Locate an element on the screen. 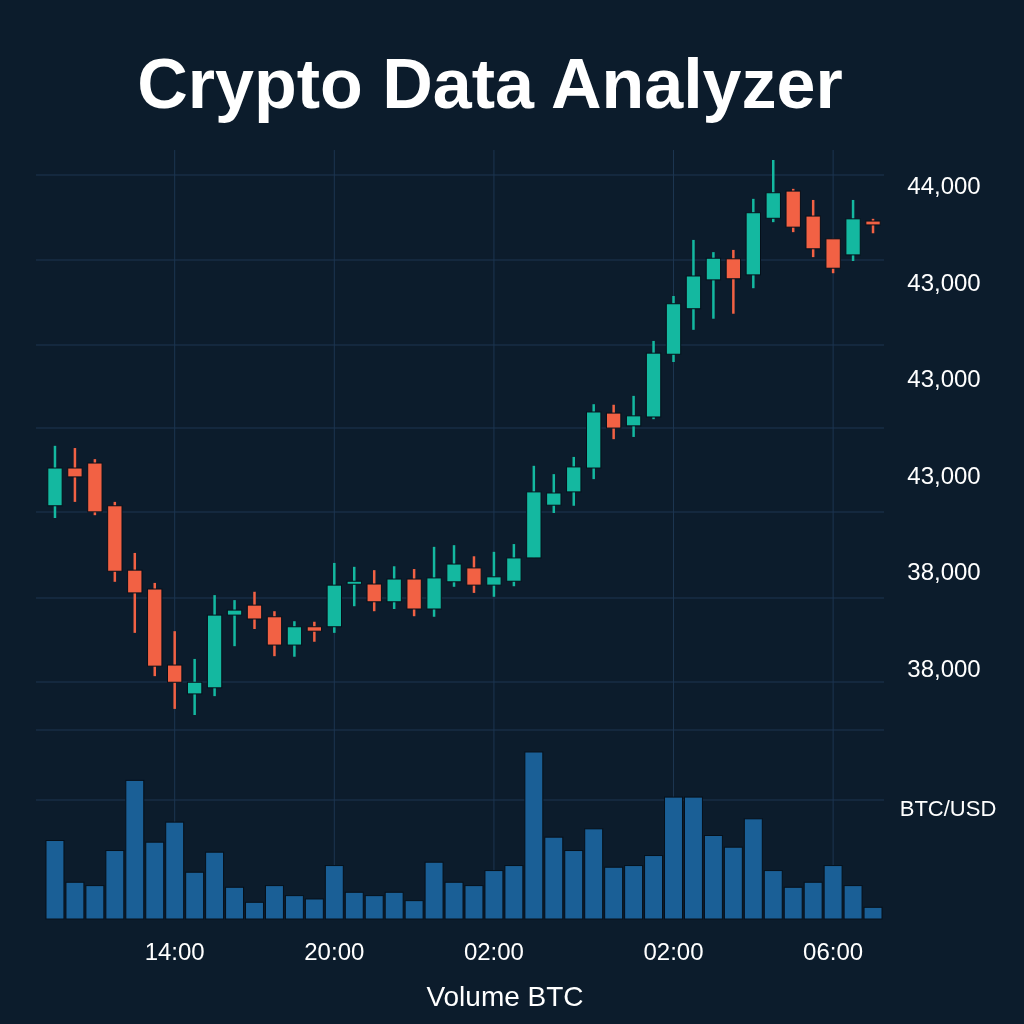  text: BTC/USD is located at coordinates (948, 808).